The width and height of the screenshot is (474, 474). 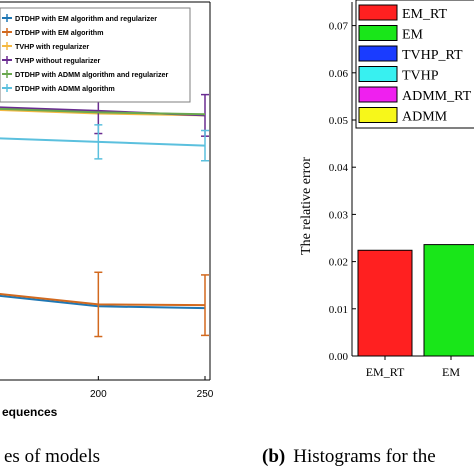 I want to click on left-legend-box, so click(x=95, y=55).